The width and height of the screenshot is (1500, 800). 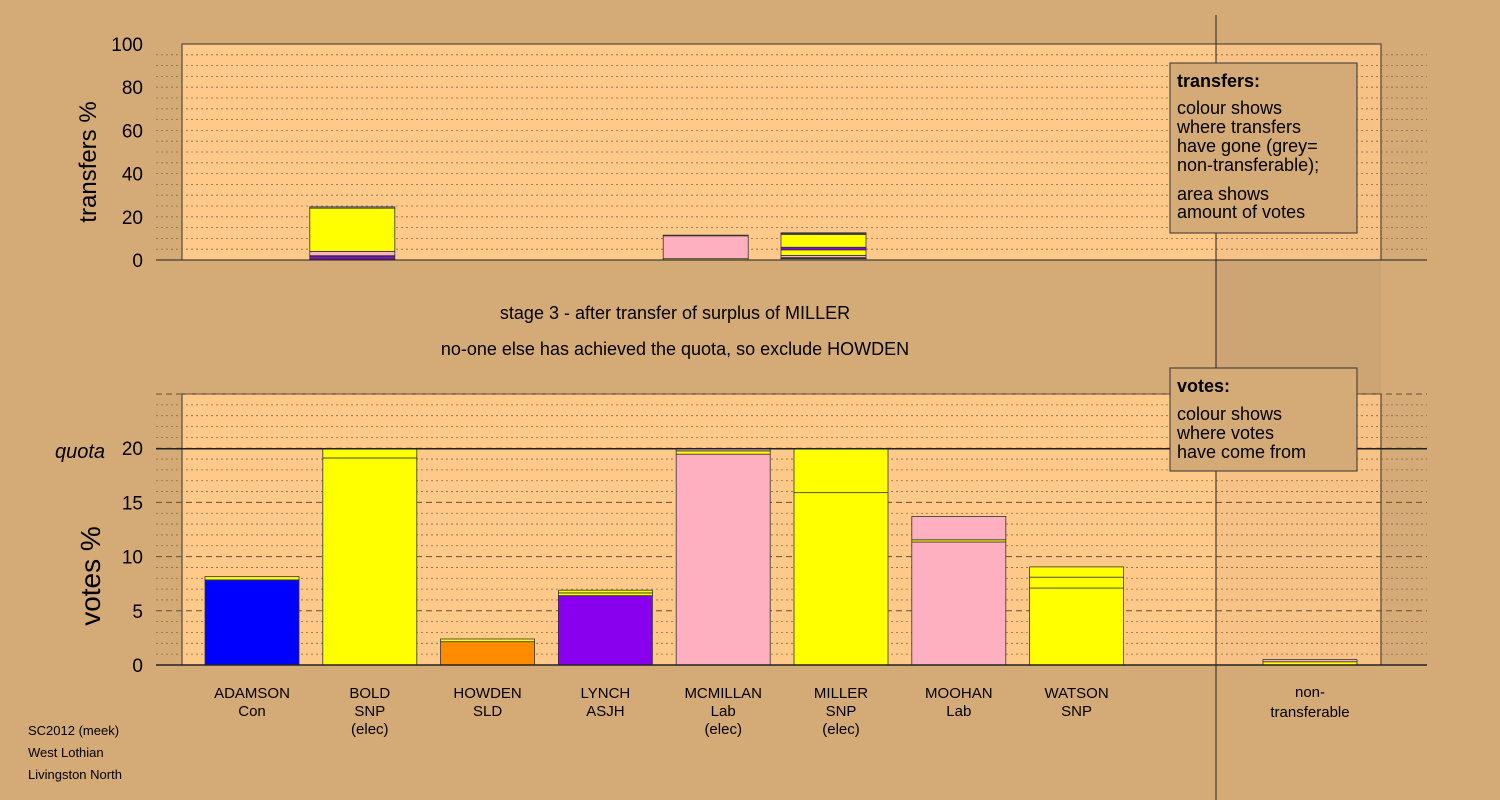 What do you see at coordinates (959, 693) in the screenshot?
I see `candidate-label: MOOHAN` at bounding box center [959, 693].